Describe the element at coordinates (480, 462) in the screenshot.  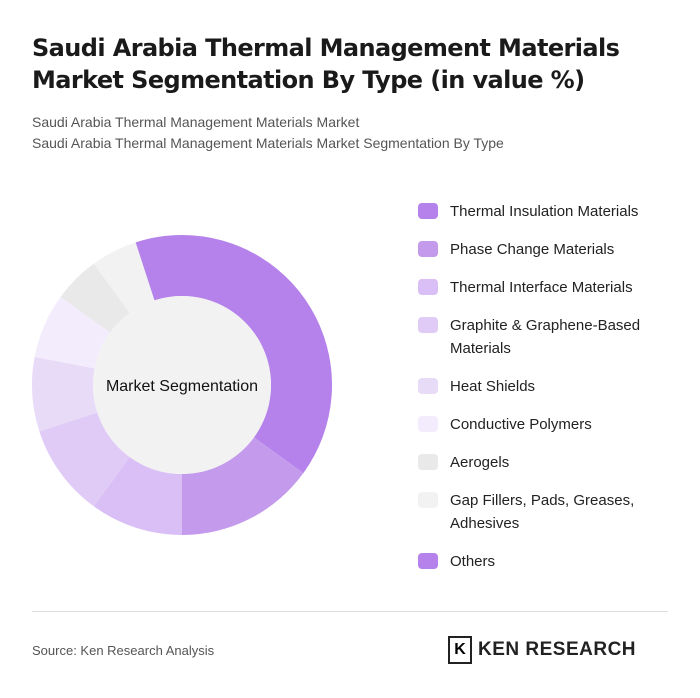
I see `legend-label: Aerogels` at that location.